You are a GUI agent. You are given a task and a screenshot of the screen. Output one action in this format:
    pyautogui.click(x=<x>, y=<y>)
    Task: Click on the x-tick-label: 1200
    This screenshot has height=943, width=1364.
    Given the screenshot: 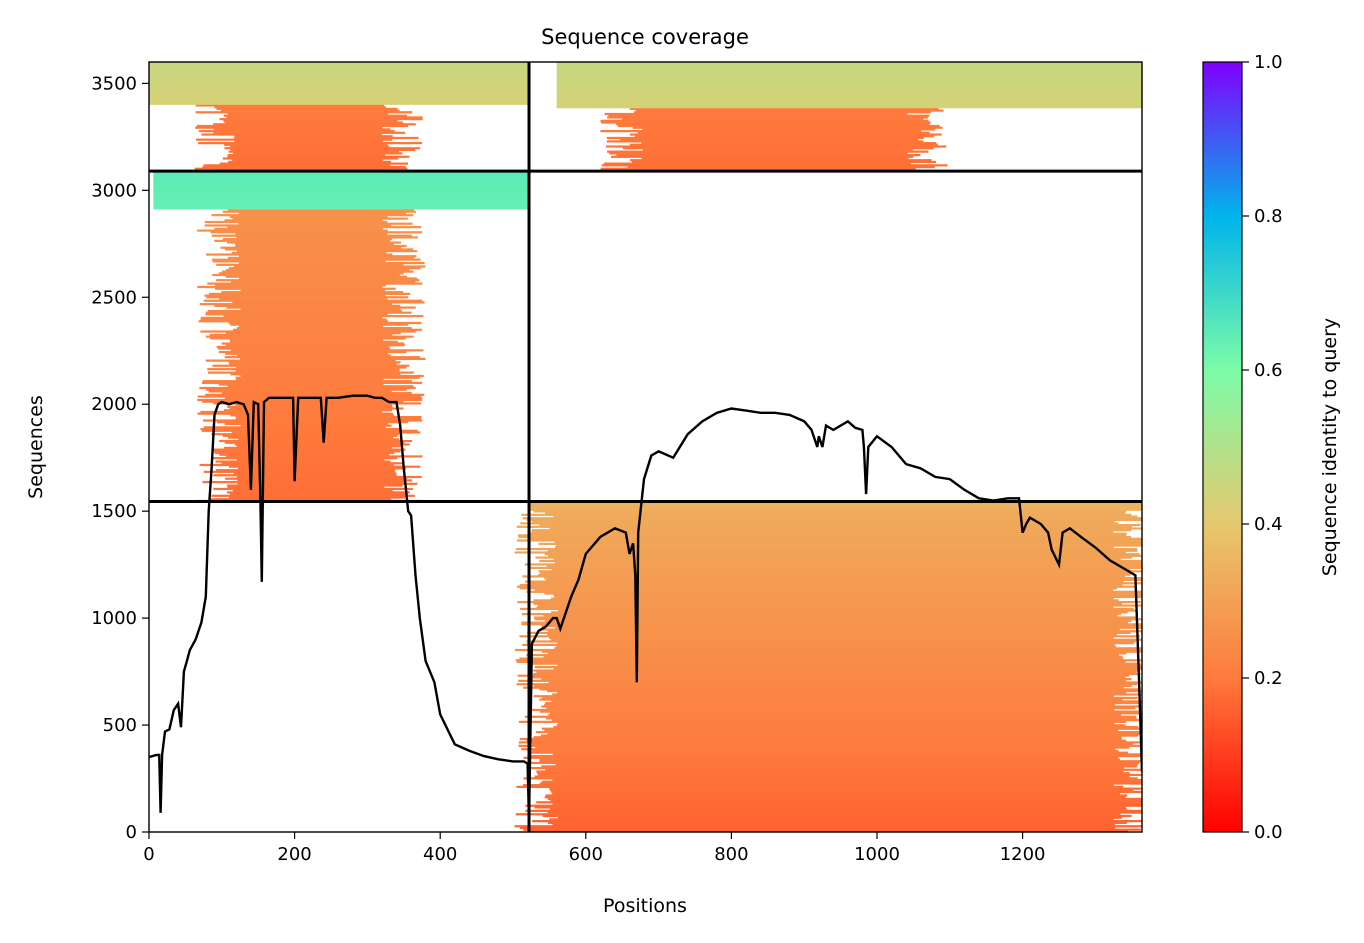 What is the action you would take?
    pyautogui.click(x=1023, y=854)
    